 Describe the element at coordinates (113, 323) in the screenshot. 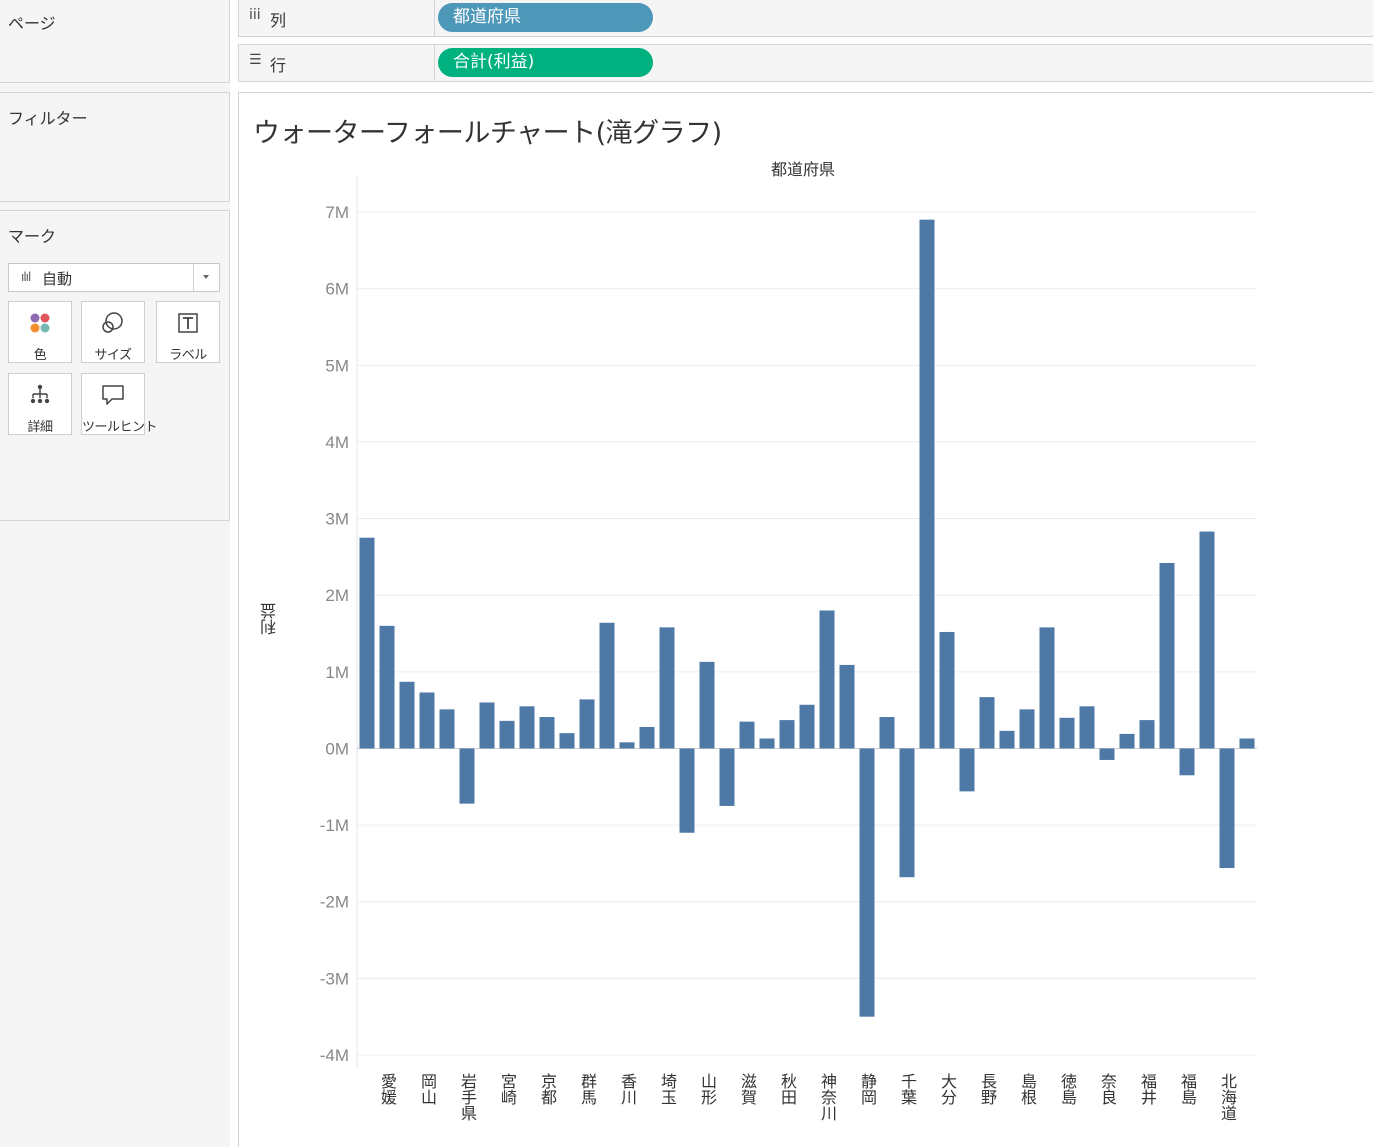

I see `size-circles-icon` at that location.